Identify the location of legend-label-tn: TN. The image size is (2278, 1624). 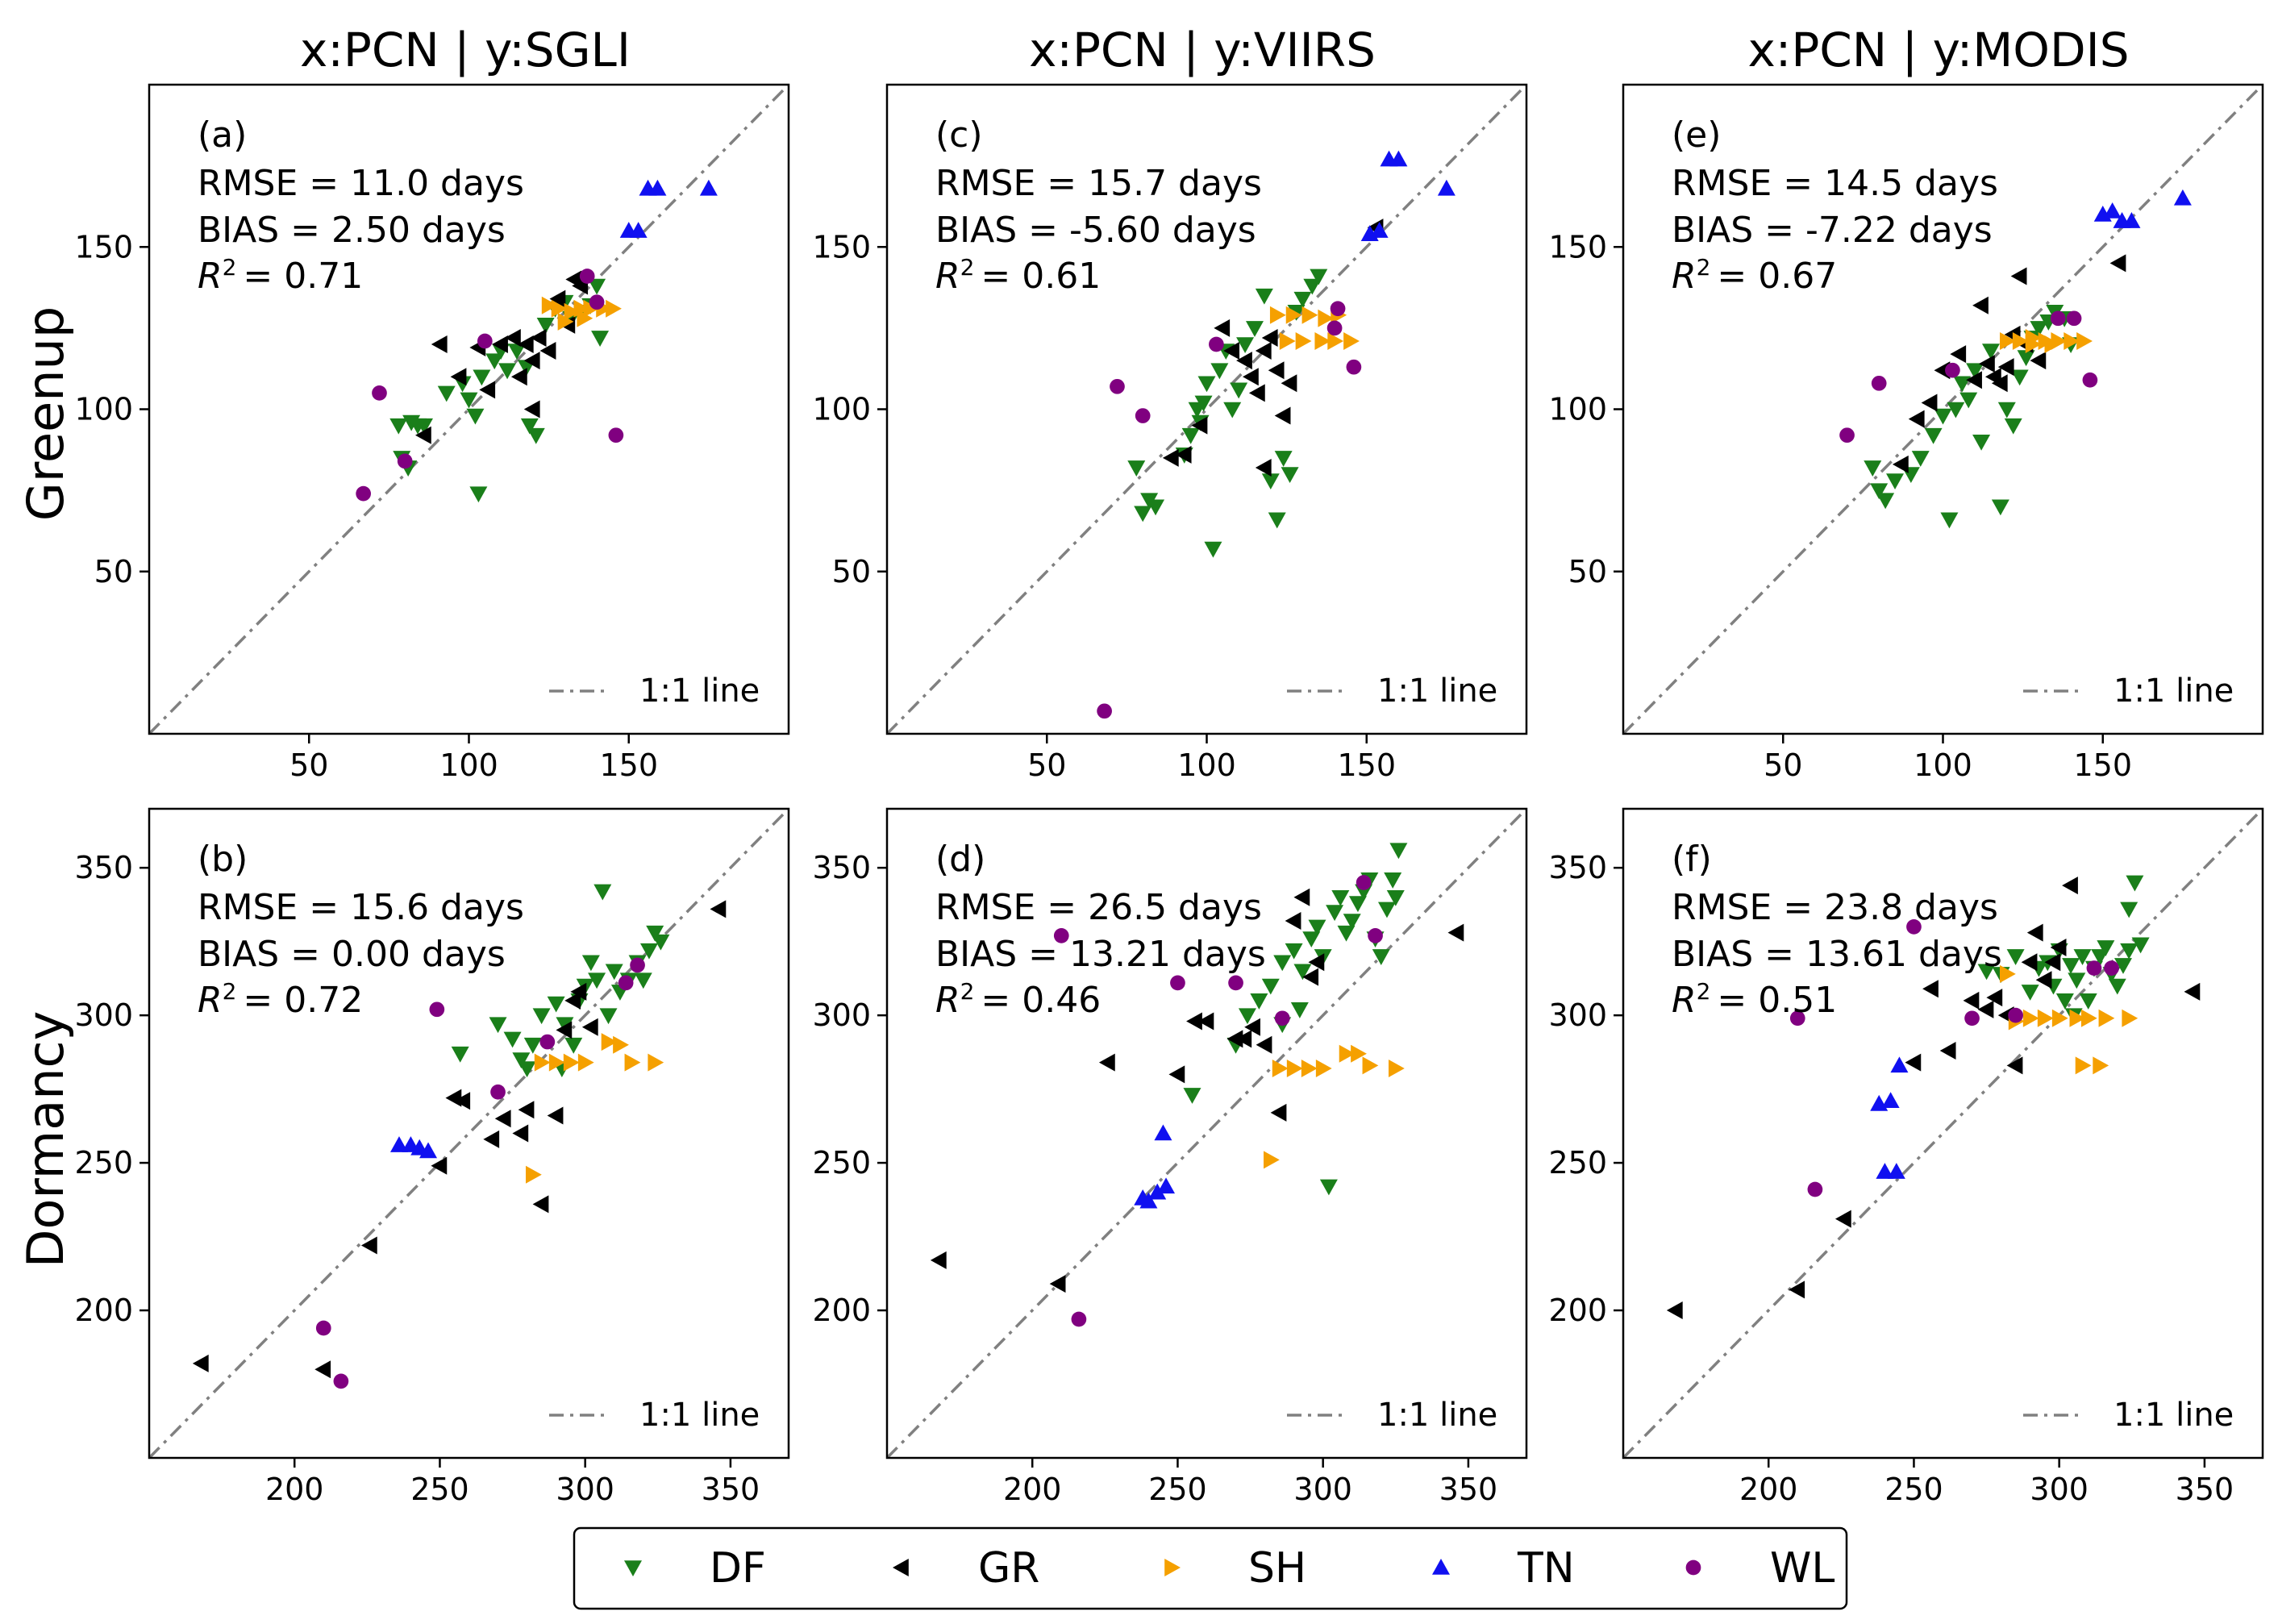
(1546, 1568).